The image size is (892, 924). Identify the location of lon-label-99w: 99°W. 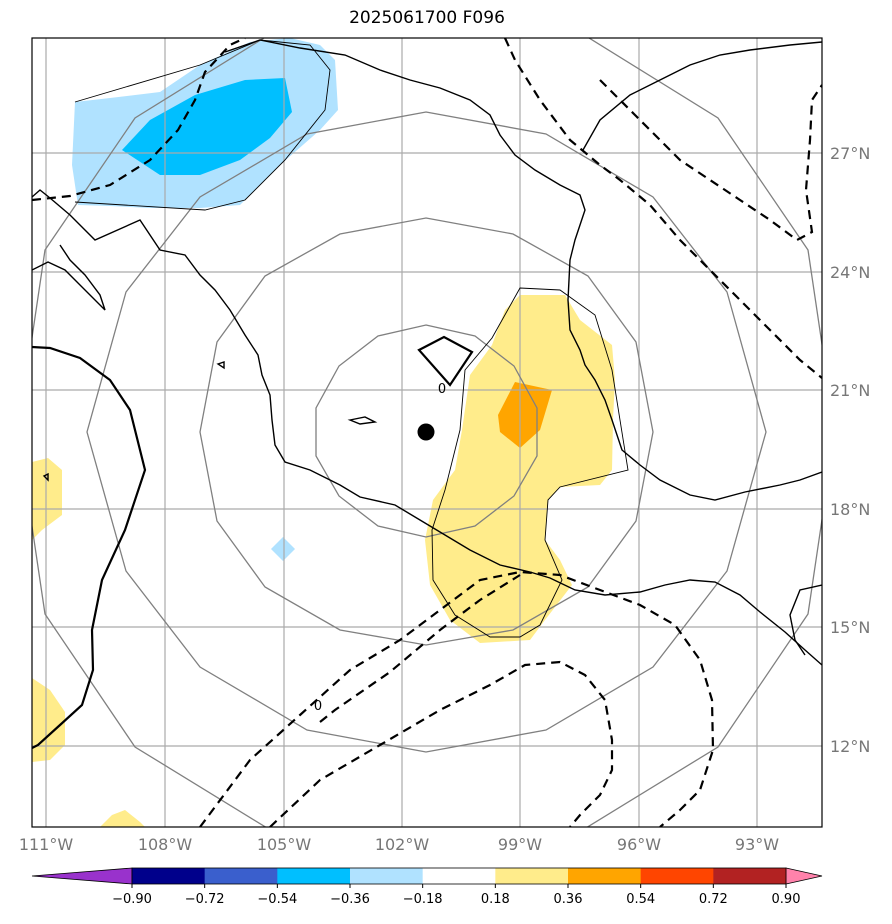
(520, 844).